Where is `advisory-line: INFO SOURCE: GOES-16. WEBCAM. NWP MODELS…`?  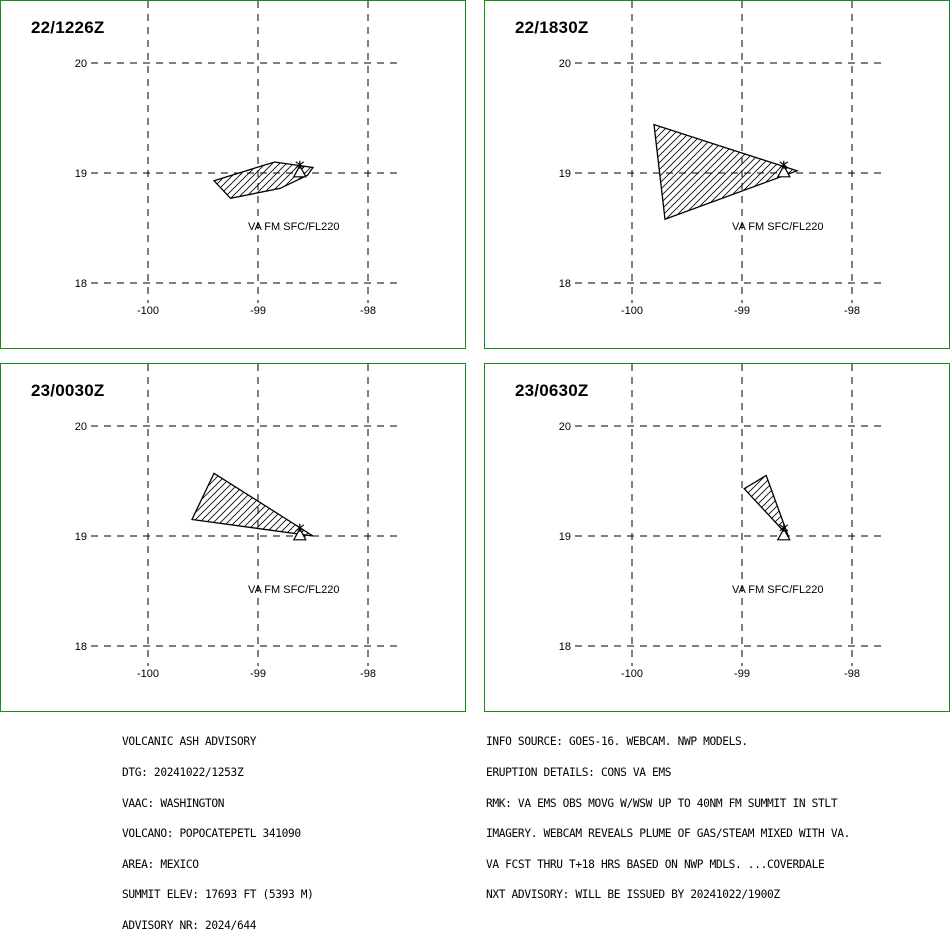
advisory-line: INFO SOURCE: GOES-16. WEBCAM. NWP MODELS… is located at coordinates (617, 742).